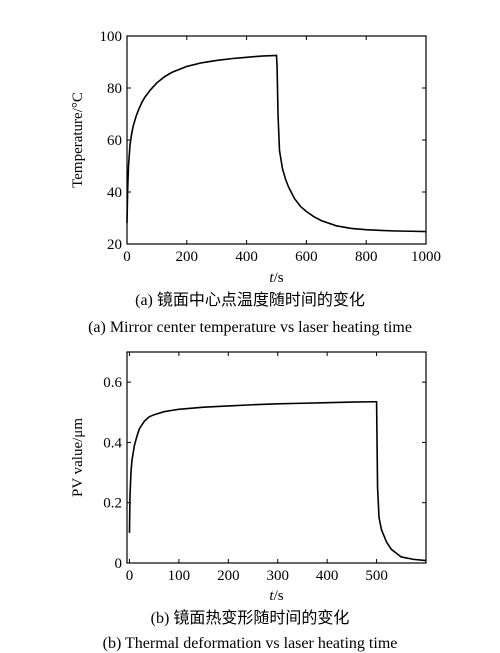 Image resolution: width=500 pixels, height=653 pixels. I want to click on deformation-x-axis-label-var: t, so click(271, 596).